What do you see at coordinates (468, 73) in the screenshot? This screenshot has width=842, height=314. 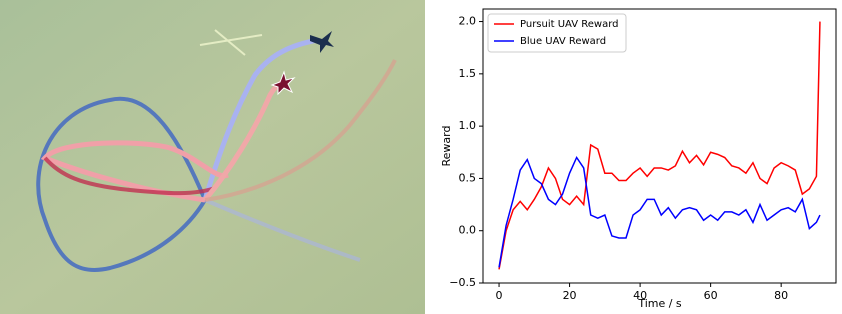 I see `y-tick-label: 1.5` at bounding box center [468, 73].